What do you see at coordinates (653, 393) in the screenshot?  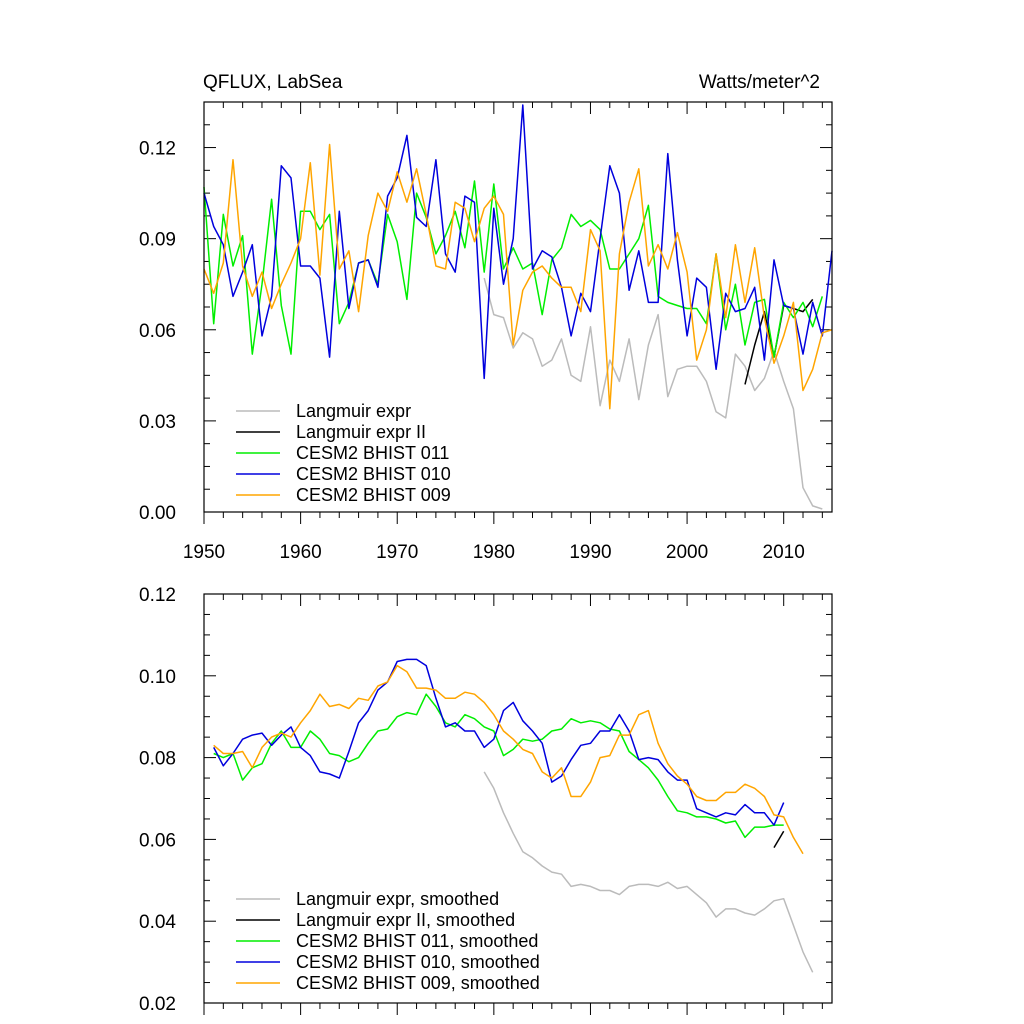 I see `series-line-langmuir-expr` at bounding box center [653, 393].